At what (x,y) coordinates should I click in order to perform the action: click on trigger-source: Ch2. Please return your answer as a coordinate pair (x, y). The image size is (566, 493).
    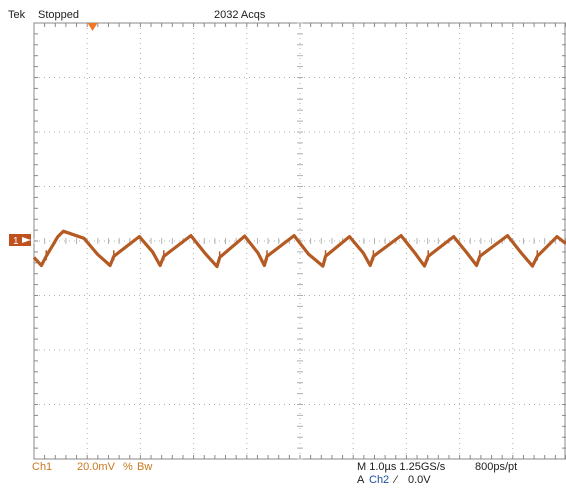
    Looking at the image, I should click on (379, 480).